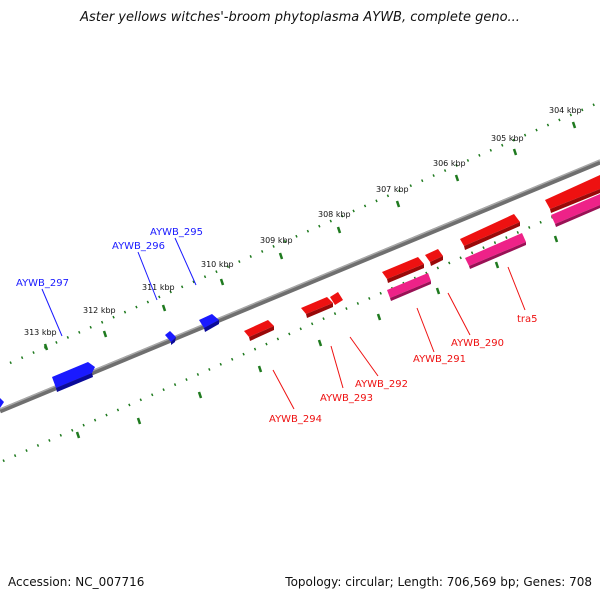  I want to click on accession-text: Accession: NC_007716, so click(76, 582).